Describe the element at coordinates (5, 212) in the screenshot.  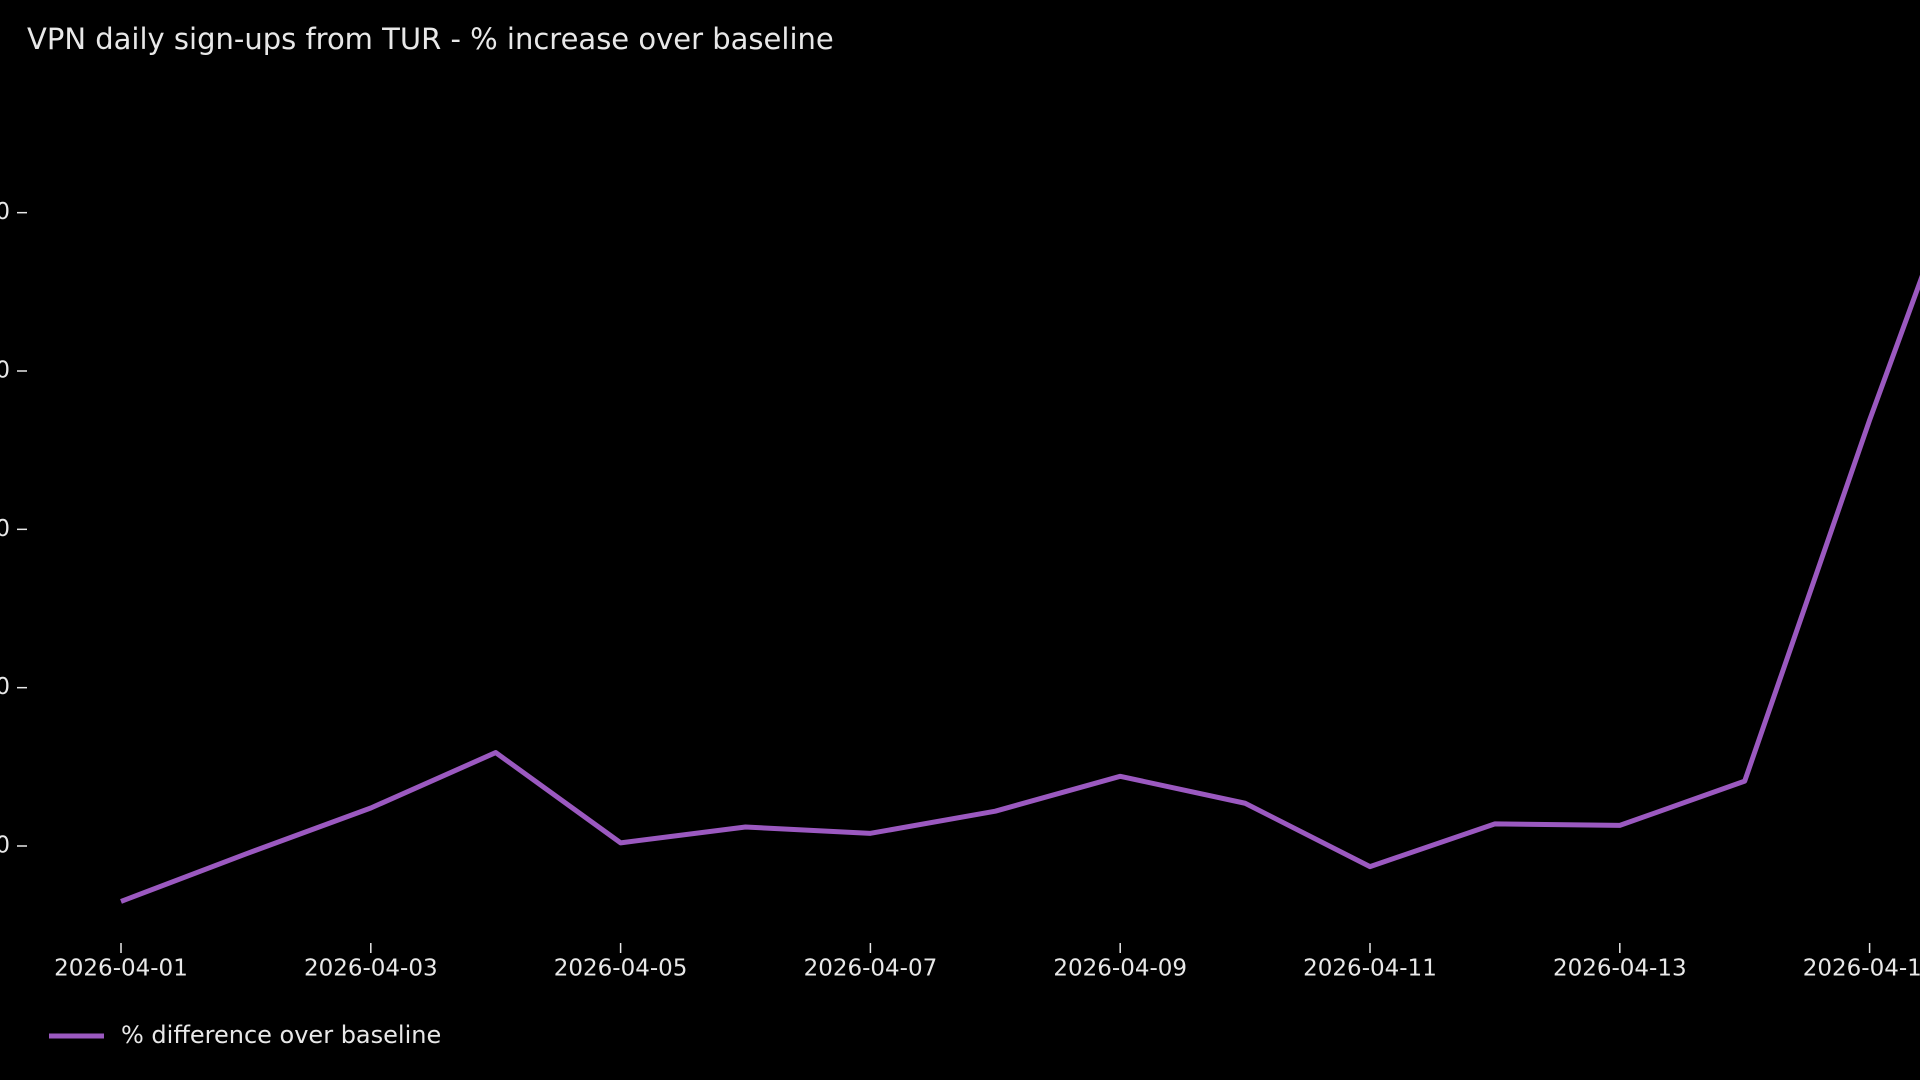
I see `y-tick-label: 400` at that location.